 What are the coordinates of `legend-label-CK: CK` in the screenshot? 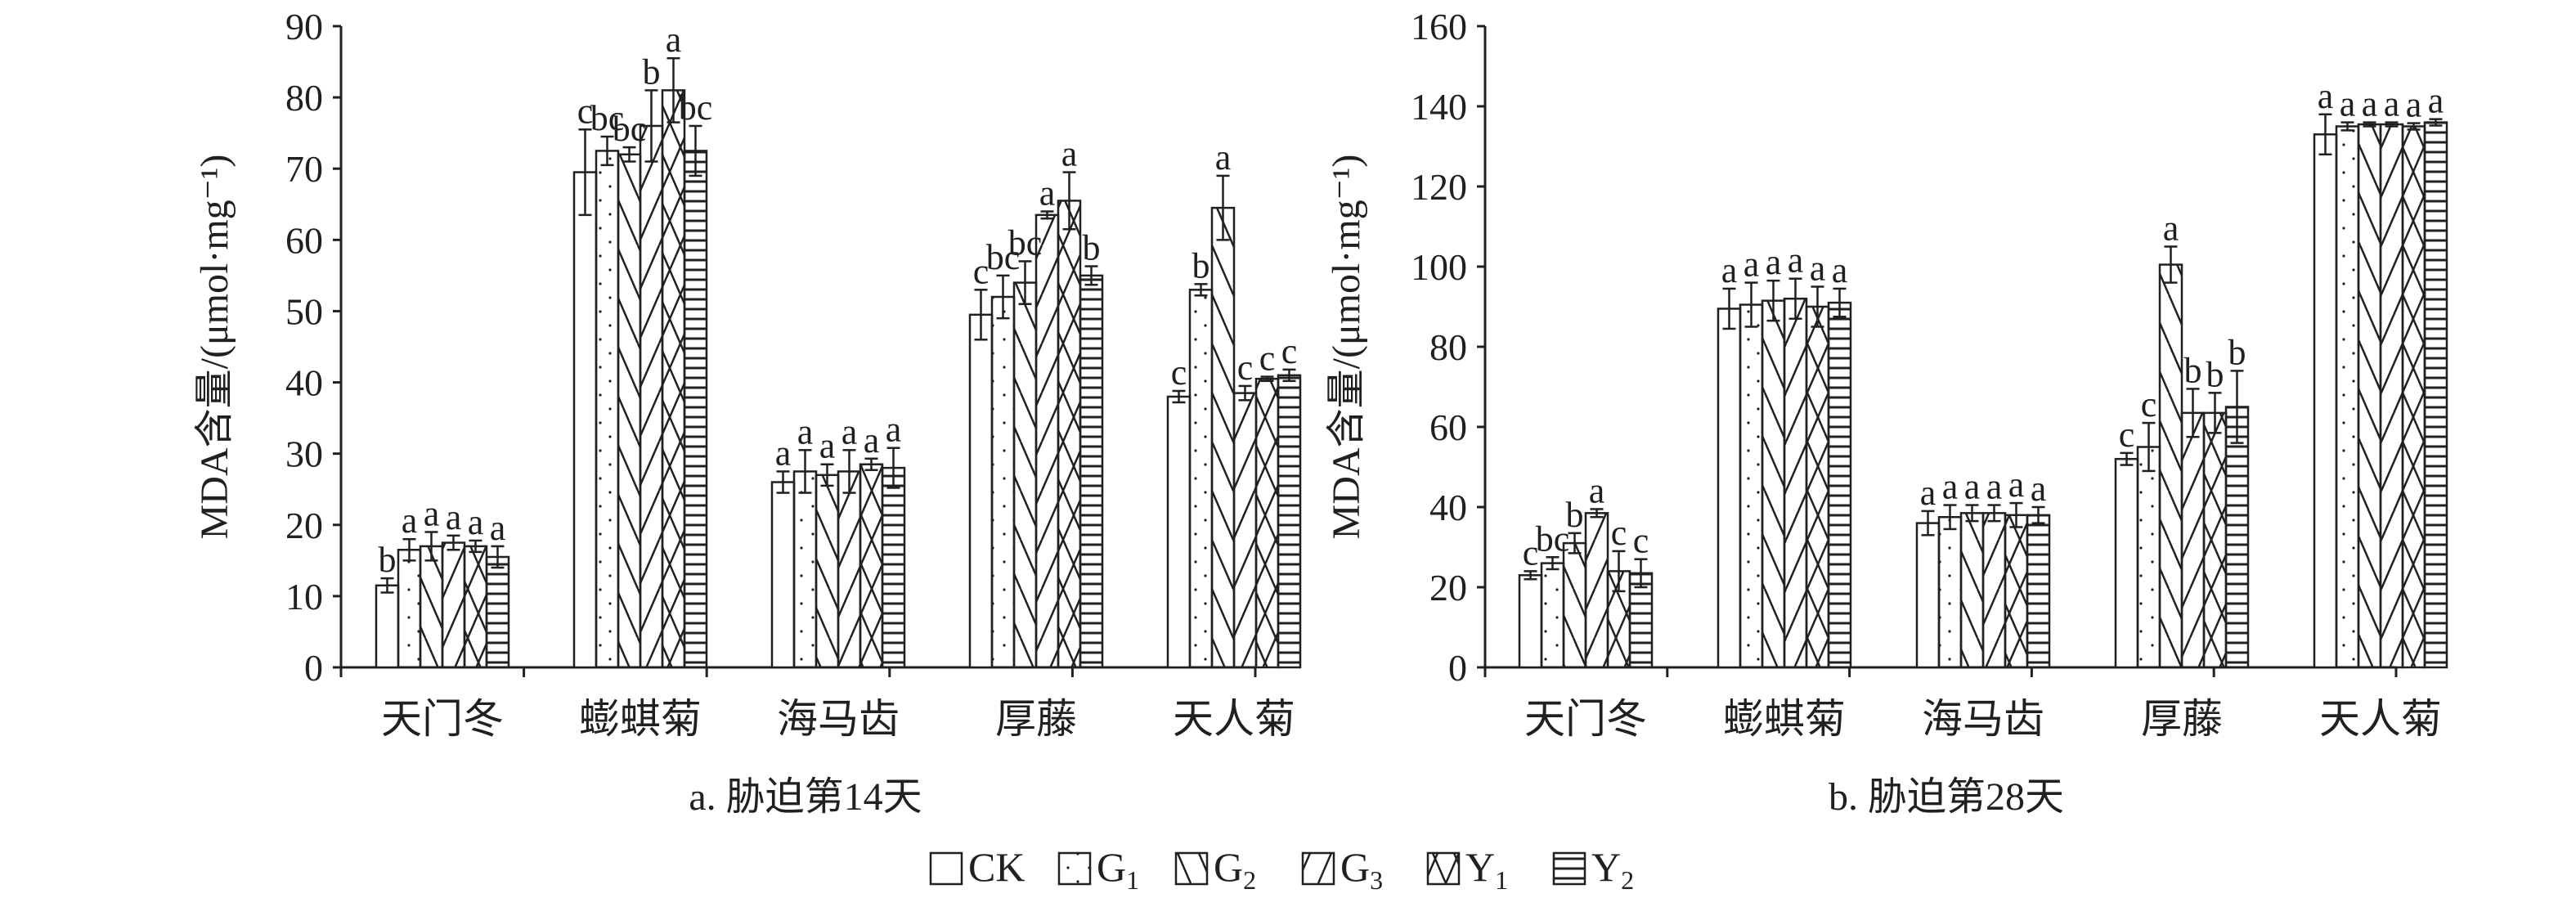 It's located at (997, 867).